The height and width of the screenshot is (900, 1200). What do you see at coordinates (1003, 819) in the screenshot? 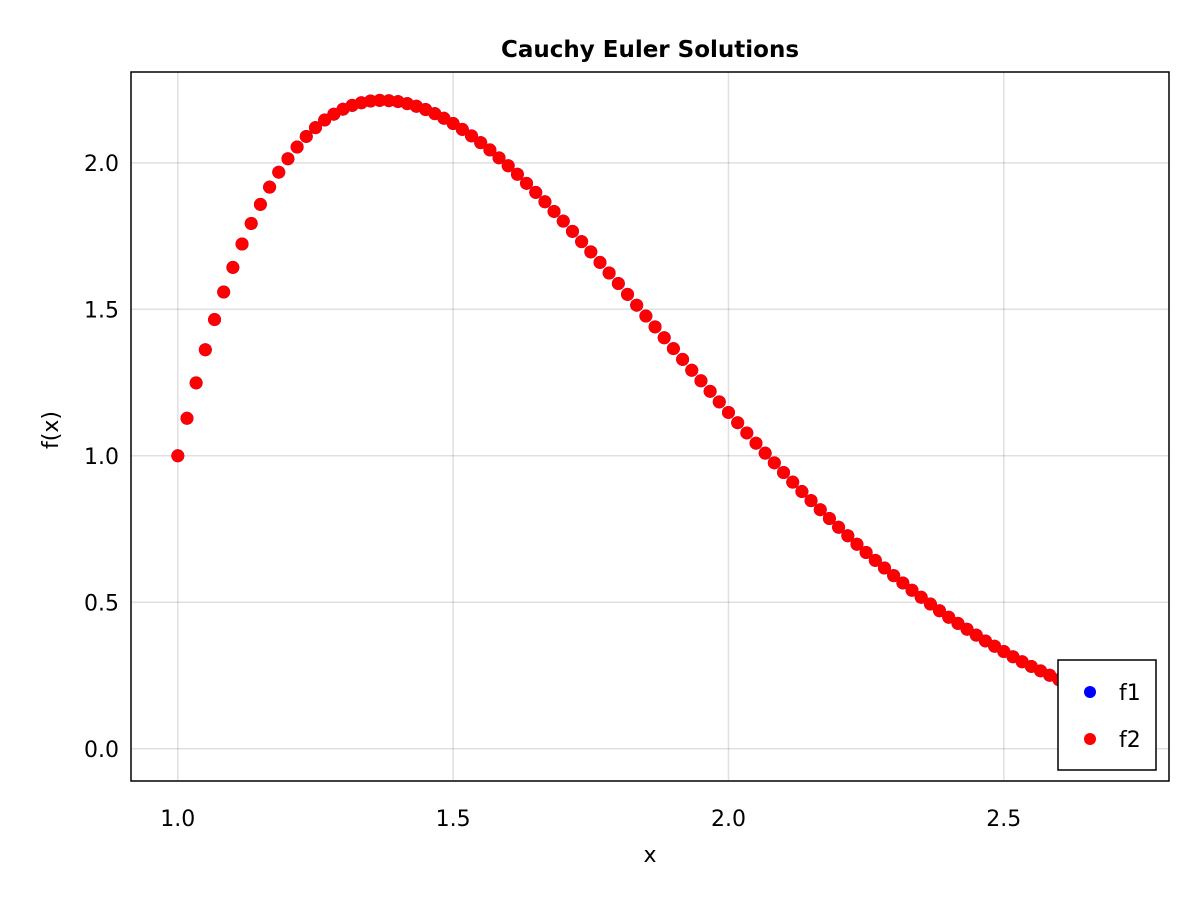
I see `x-tick-label: 2.5` at bounding box center [1003, 819].